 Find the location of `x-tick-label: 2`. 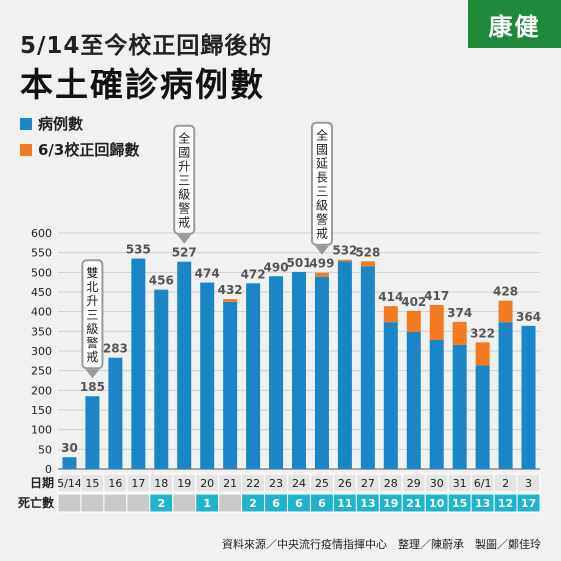

x-tick-label: 2 is located at coordinates (505, 483).